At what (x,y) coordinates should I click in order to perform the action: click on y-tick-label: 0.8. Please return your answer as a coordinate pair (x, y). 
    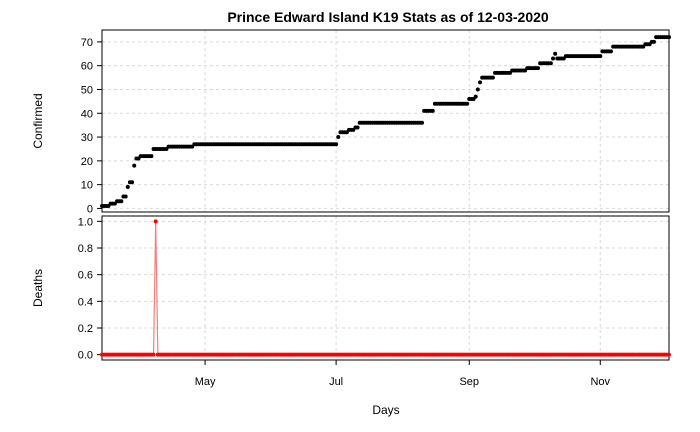
    Looking at the image, I should click on (85, 249).